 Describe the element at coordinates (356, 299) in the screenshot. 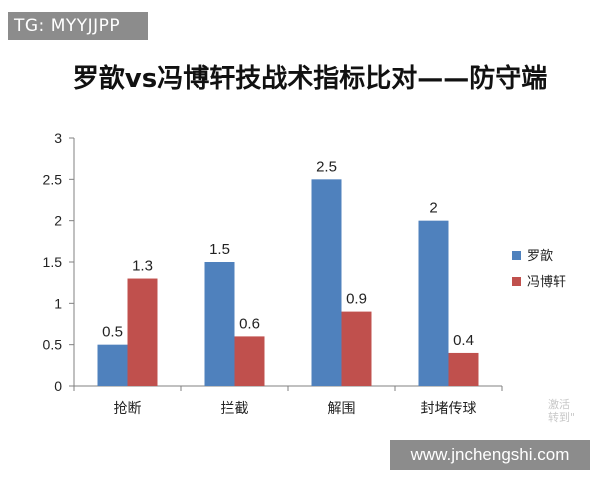

I see `data-label: 0.9` at that location.